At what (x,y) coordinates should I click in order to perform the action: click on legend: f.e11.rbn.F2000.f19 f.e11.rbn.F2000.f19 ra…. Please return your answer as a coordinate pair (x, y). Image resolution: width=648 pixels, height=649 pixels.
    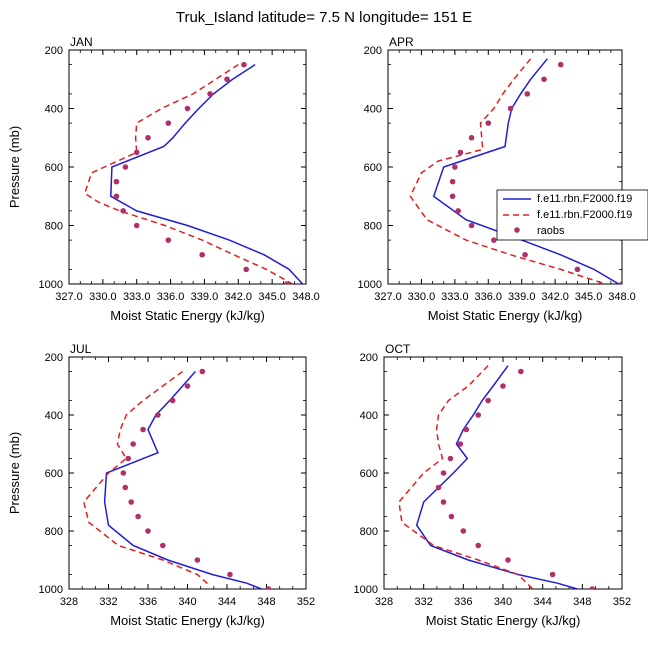
    Looking at the image, I should click on (572, 215).